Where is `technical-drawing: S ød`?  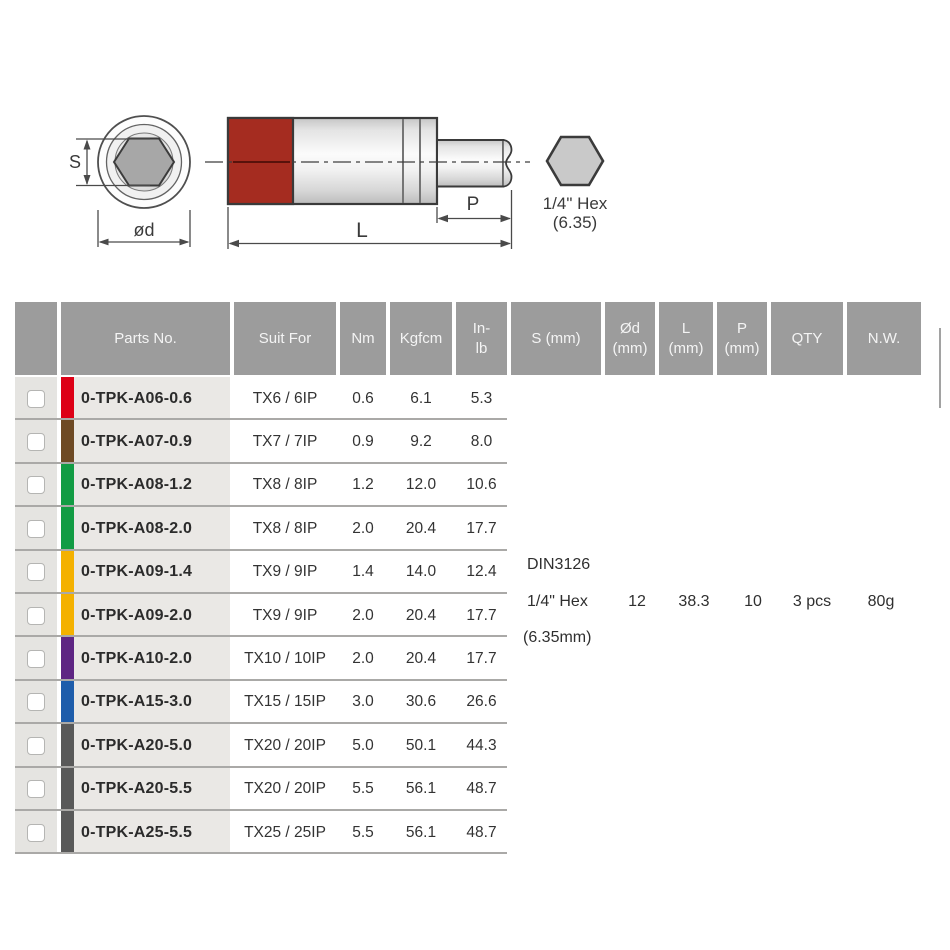 technical-drawing: S ød is located at coordinates (338, 182).